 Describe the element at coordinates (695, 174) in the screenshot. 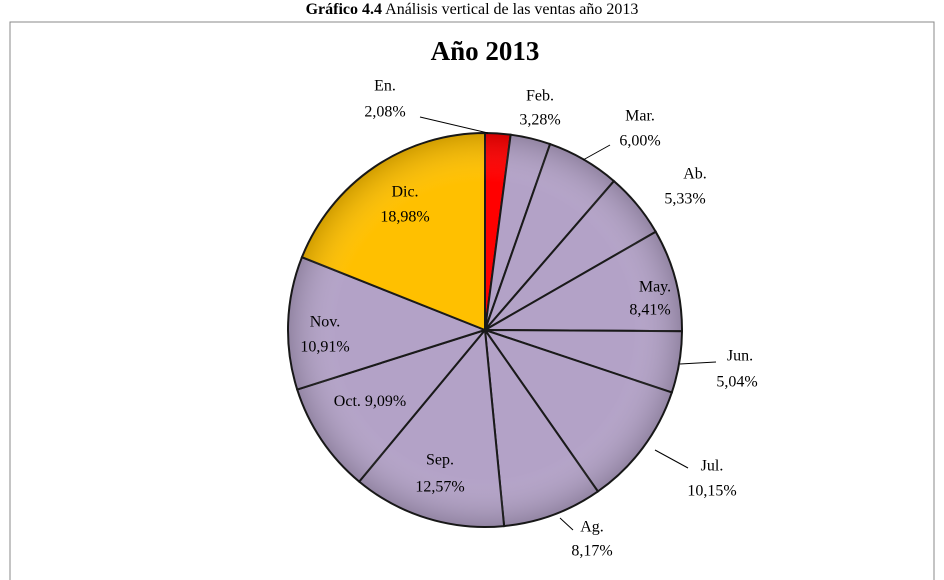

I see `slice-name: Ab.` at that location.